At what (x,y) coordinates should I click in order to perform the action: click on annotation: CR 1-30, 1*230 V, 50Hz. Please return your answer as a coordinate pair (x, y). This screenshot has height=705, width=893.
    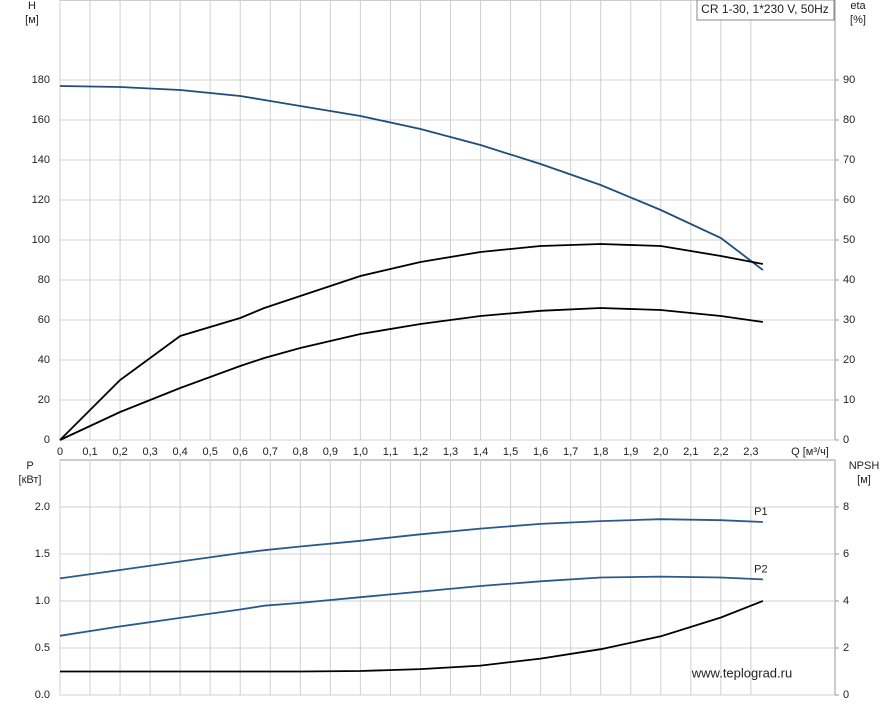
    Looking at the image, I should click on (765, 9).